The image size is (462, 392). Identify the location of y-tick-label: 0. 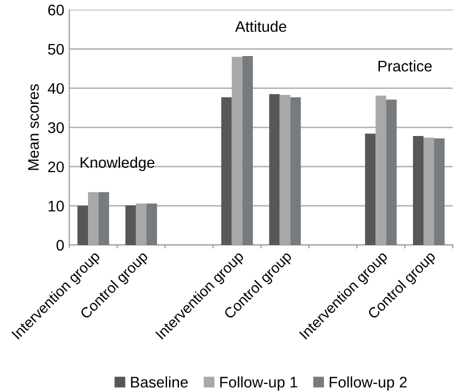
(60, 245).